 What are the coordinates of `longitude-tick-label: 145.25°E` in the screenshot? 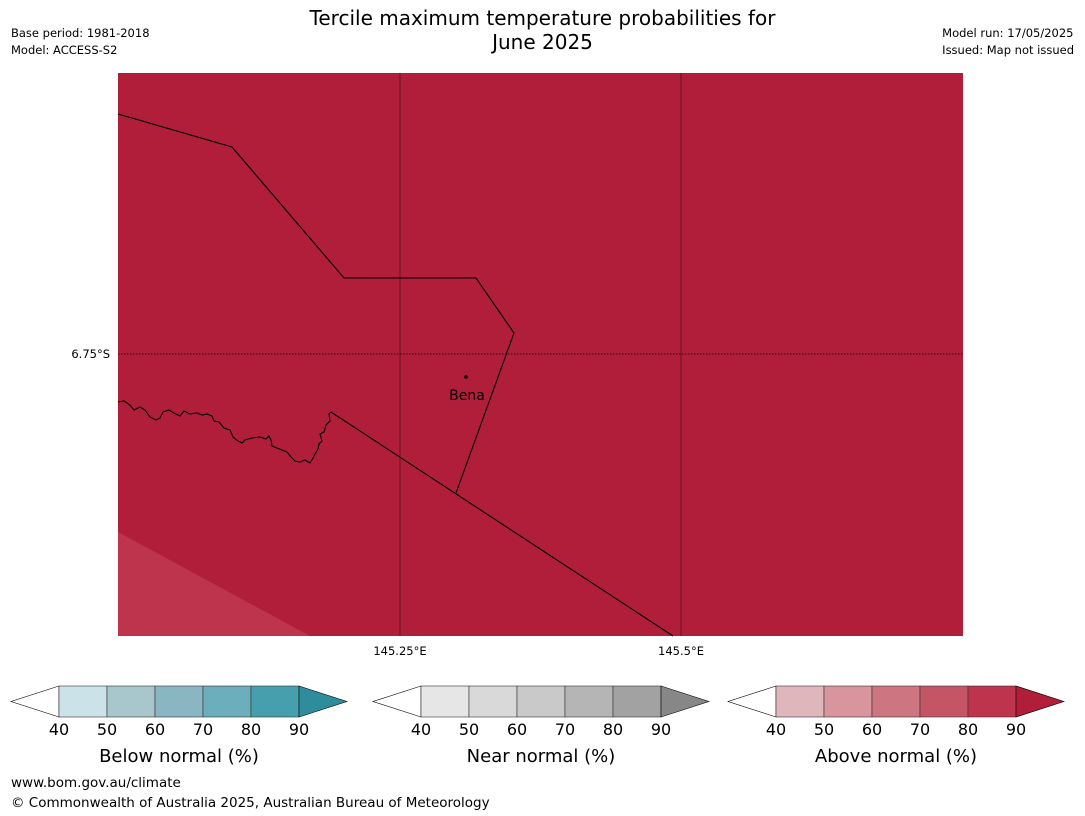 It's located at (399, 651).